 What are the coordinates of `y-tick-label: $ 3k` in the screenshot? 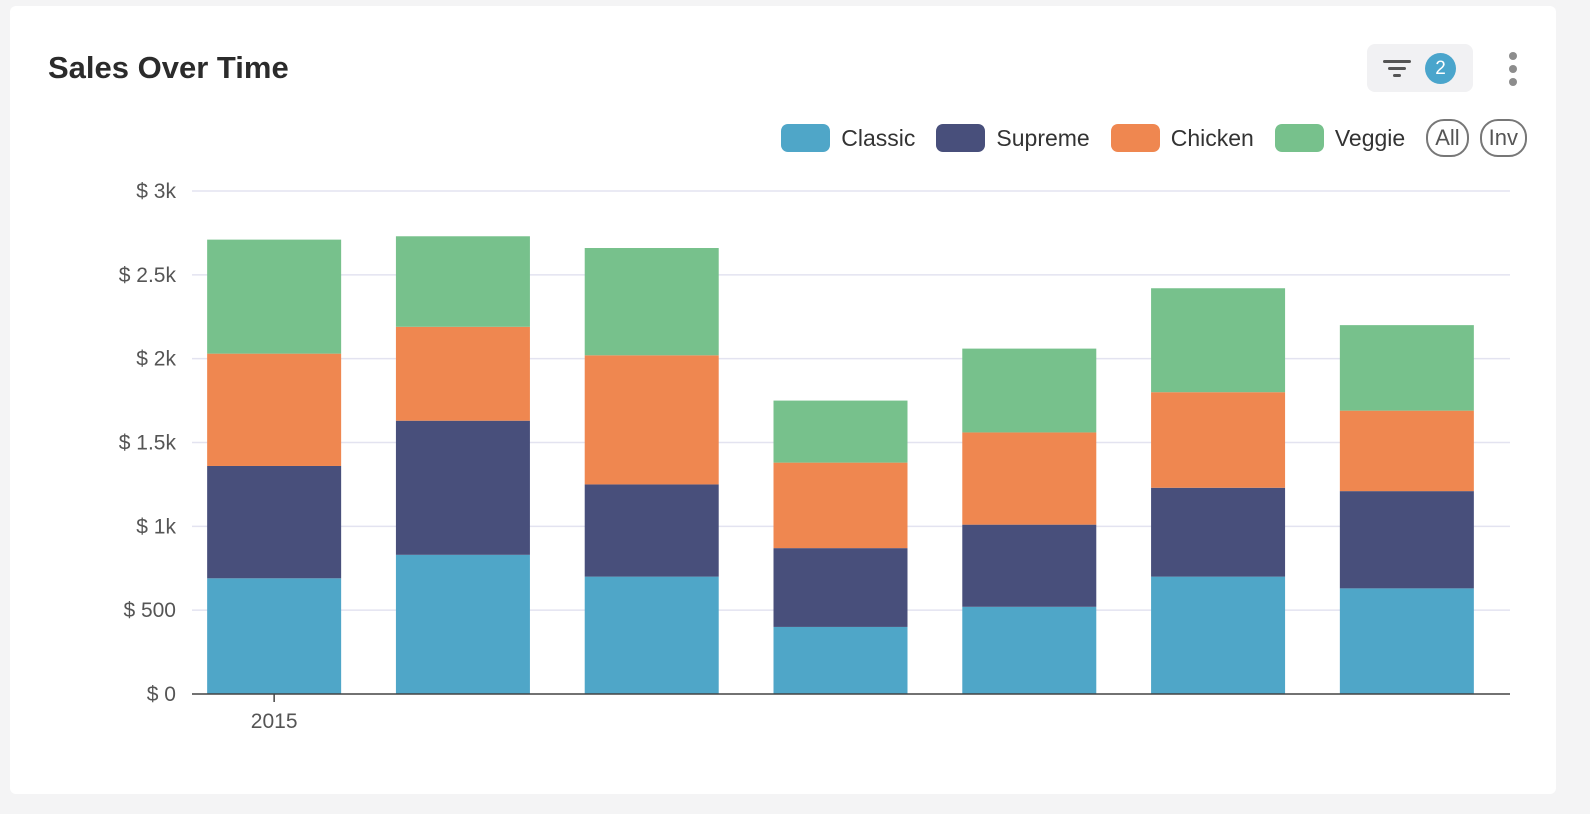 It's located at (156, 191).